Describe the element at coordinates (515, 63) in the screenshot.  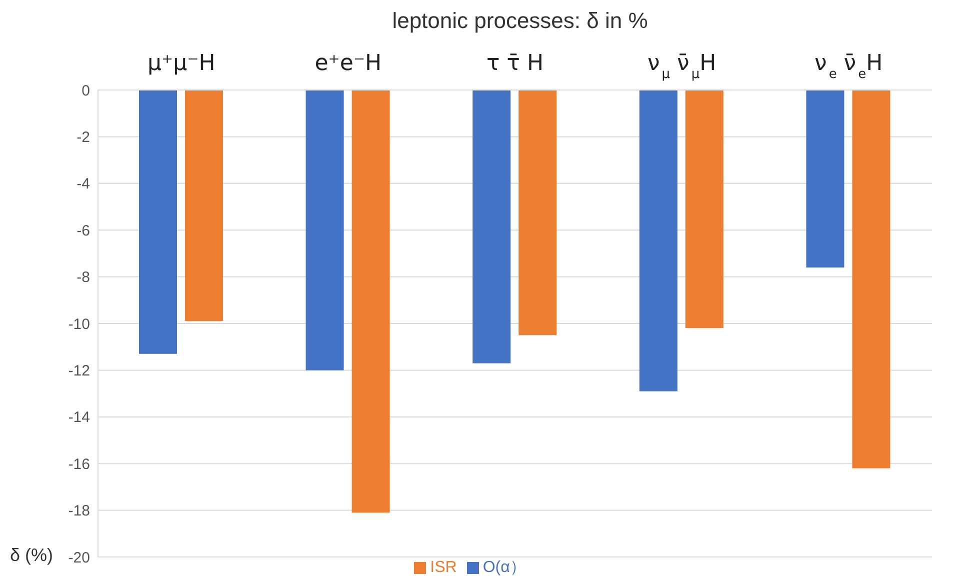
I see `x-tick-label: τ τ̄ H` at that location.